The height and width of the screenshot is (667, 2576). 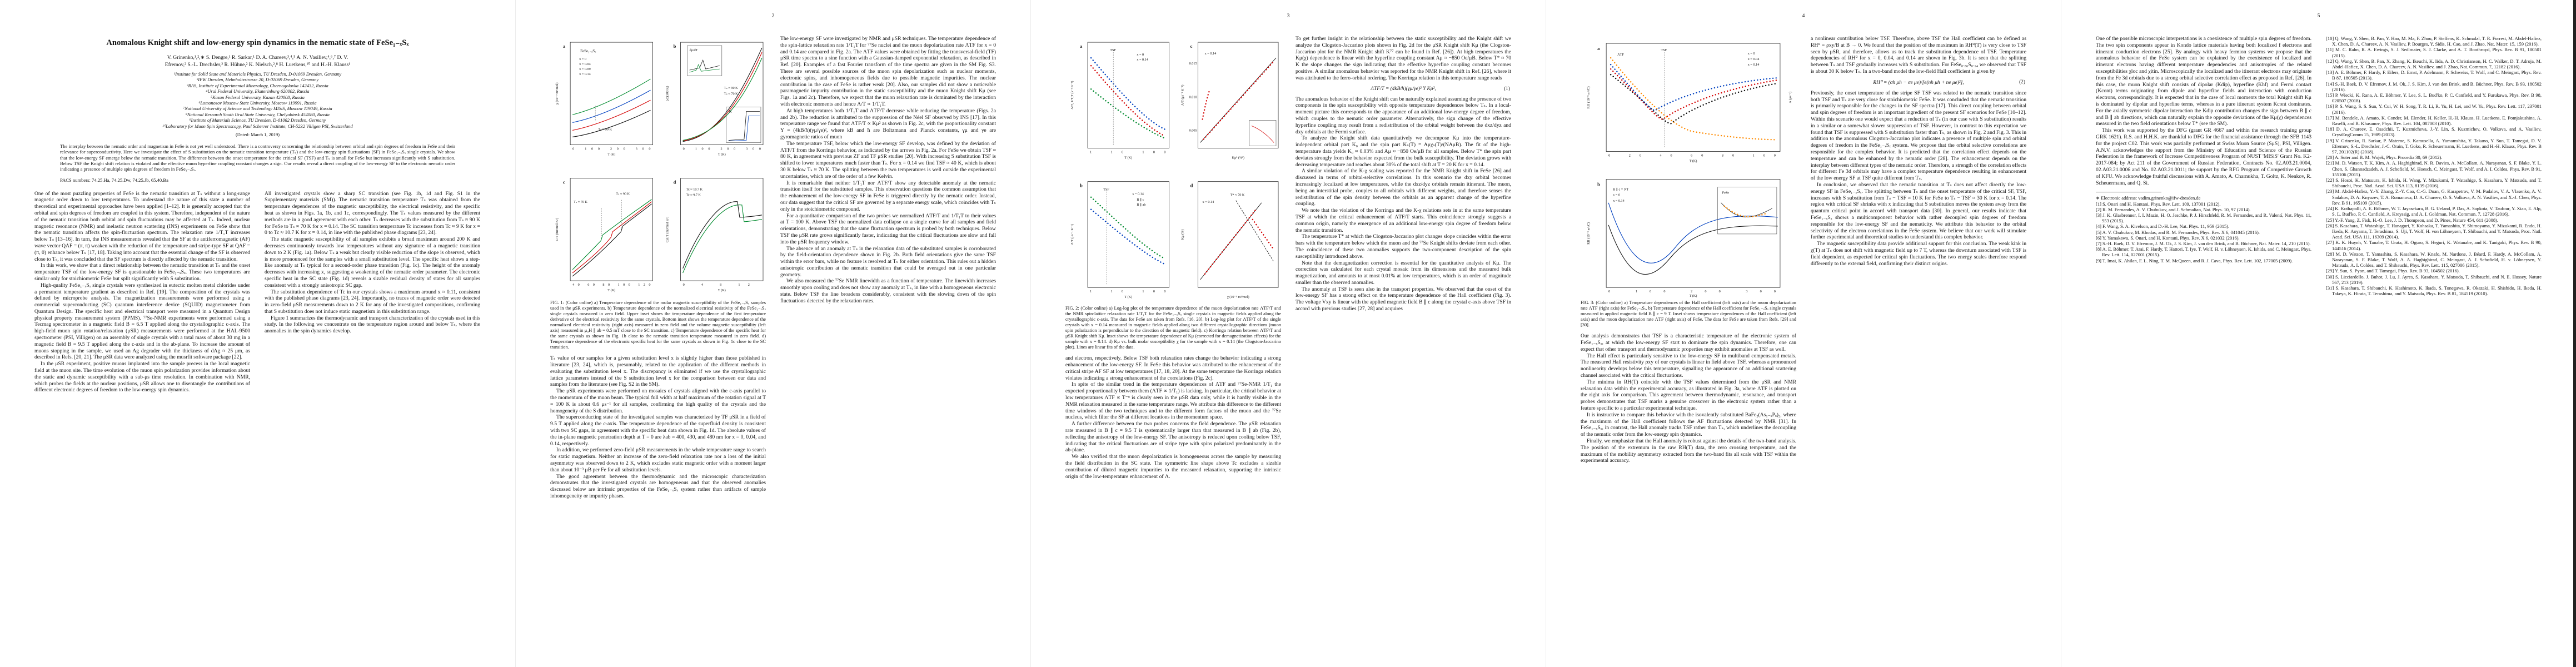 What do you see at coordinates (1790, 97) in the screenshot?
I see `axis-label: Λ (μs⁻¹)` at bounding box center [1790, 97].